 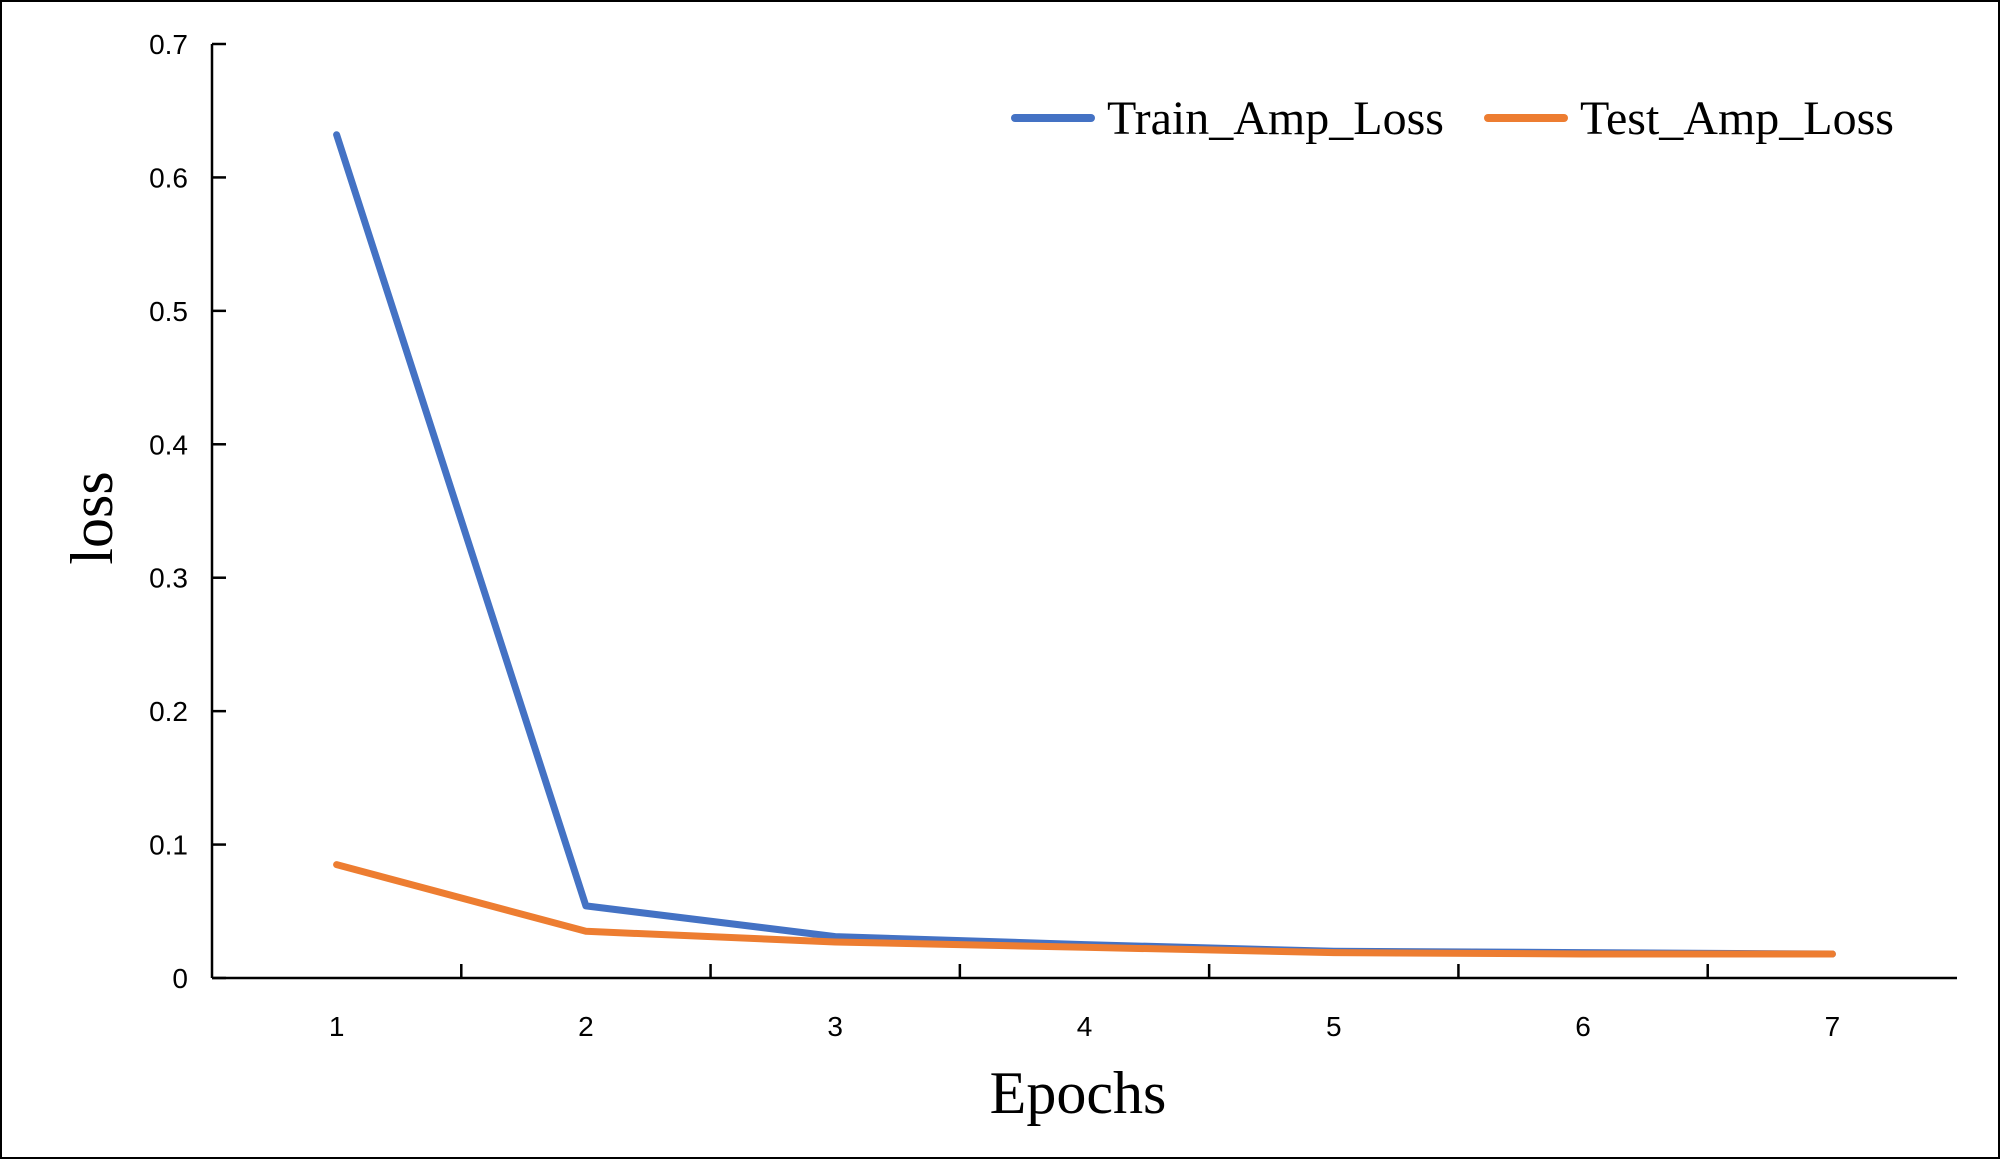 I want to click on y-tick-label: 0.6, so click(x=168, y=177).